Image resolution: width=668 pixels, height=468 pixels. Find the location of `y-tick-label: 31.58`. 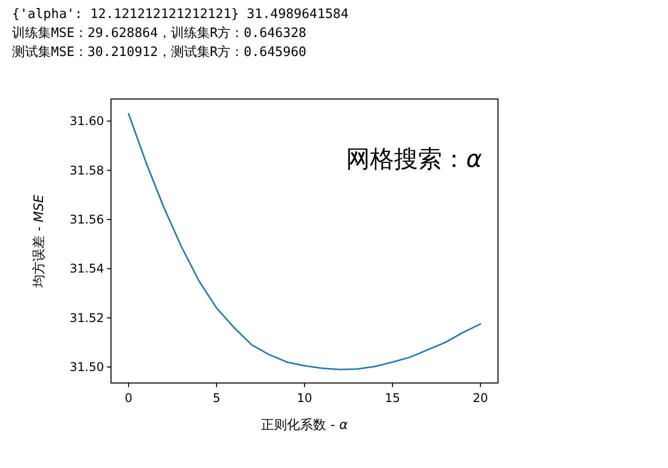

y-tick-label: 31.58 is located at coordinates (87, 170).